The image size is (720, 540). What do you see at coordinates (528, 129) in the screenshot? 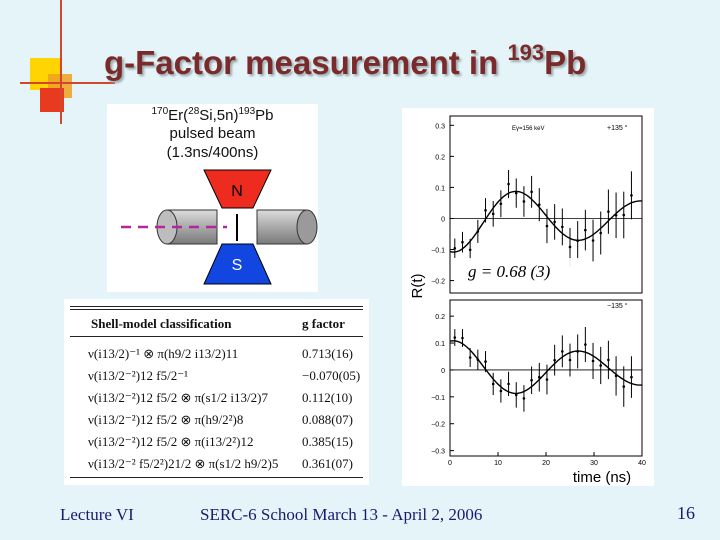
I see `energy-label: Eγ=156 keV` at bounding box center [528, 129].